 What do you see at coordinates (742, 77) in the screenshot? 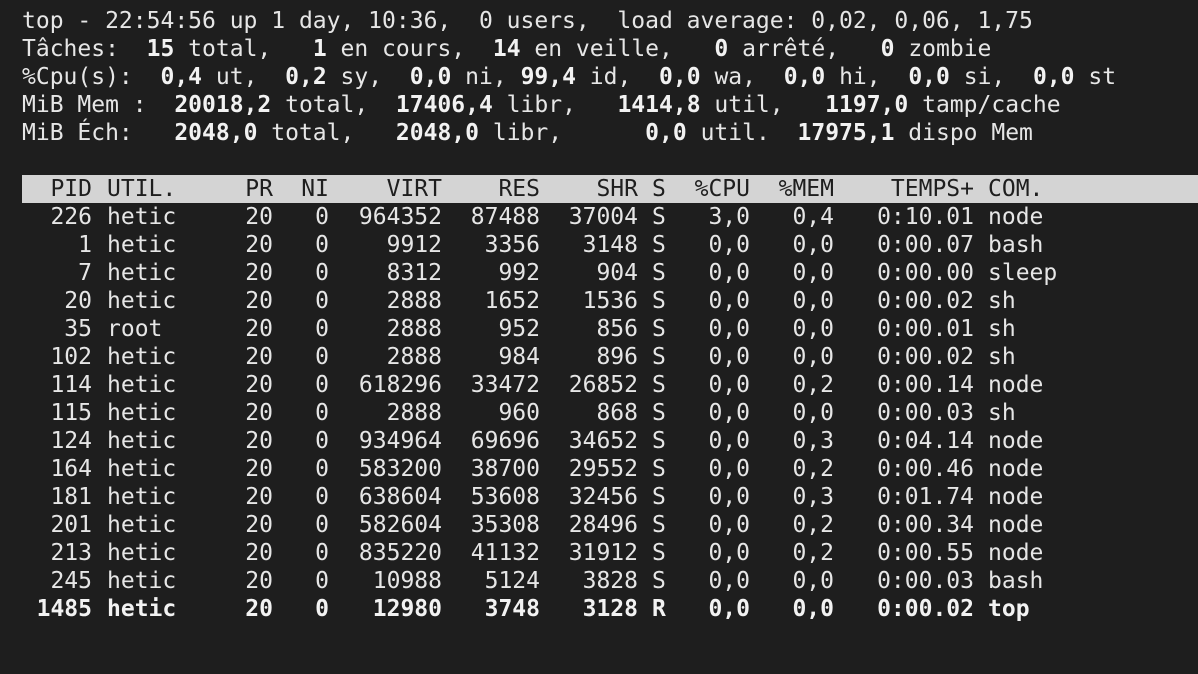
I see `summary-text: wa,` at bounding box center [742, 77].